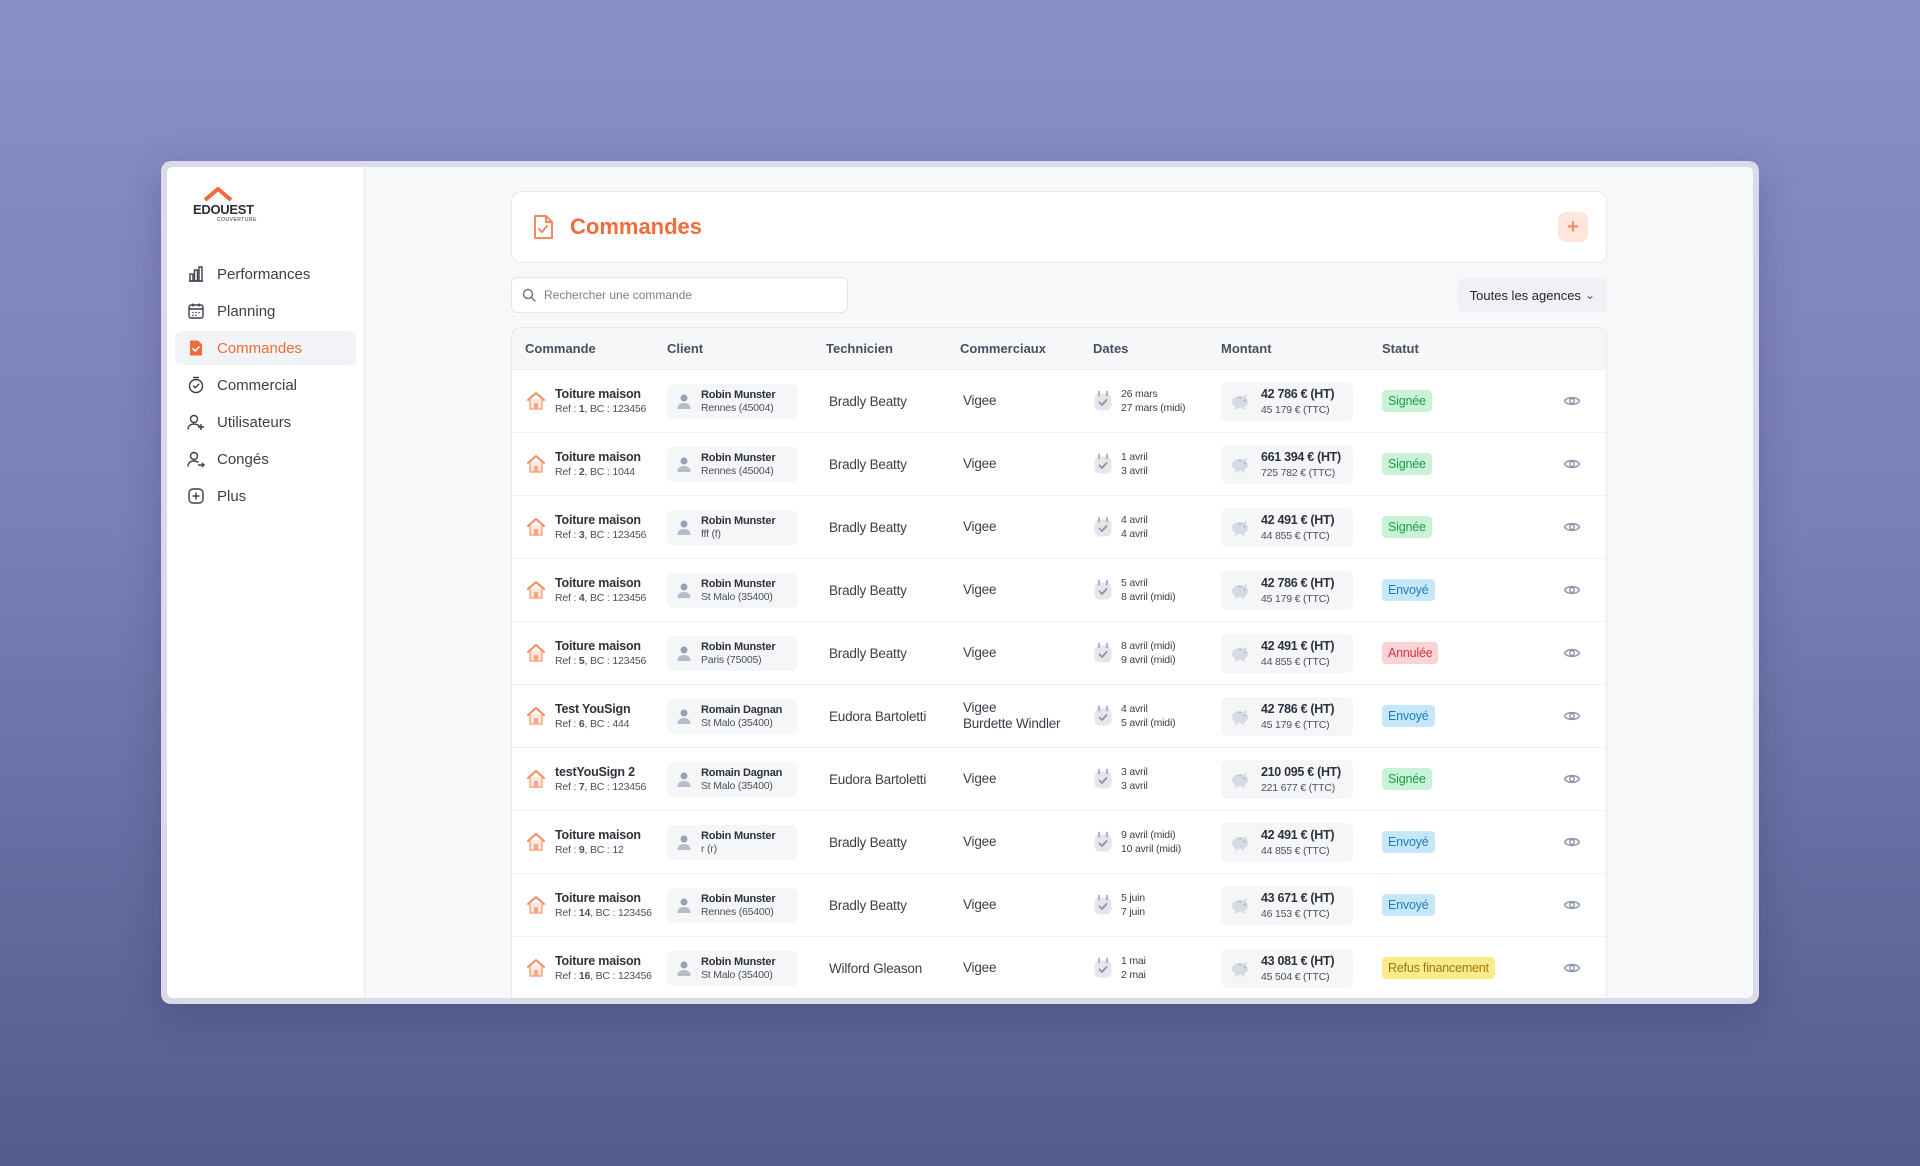 The image size is (1920, 1166). What do you see at coordinates (1003, 348) in the screenshot?
I see `column-header-commerciaux: Commerciaux` at bounding box center [1003, 348].